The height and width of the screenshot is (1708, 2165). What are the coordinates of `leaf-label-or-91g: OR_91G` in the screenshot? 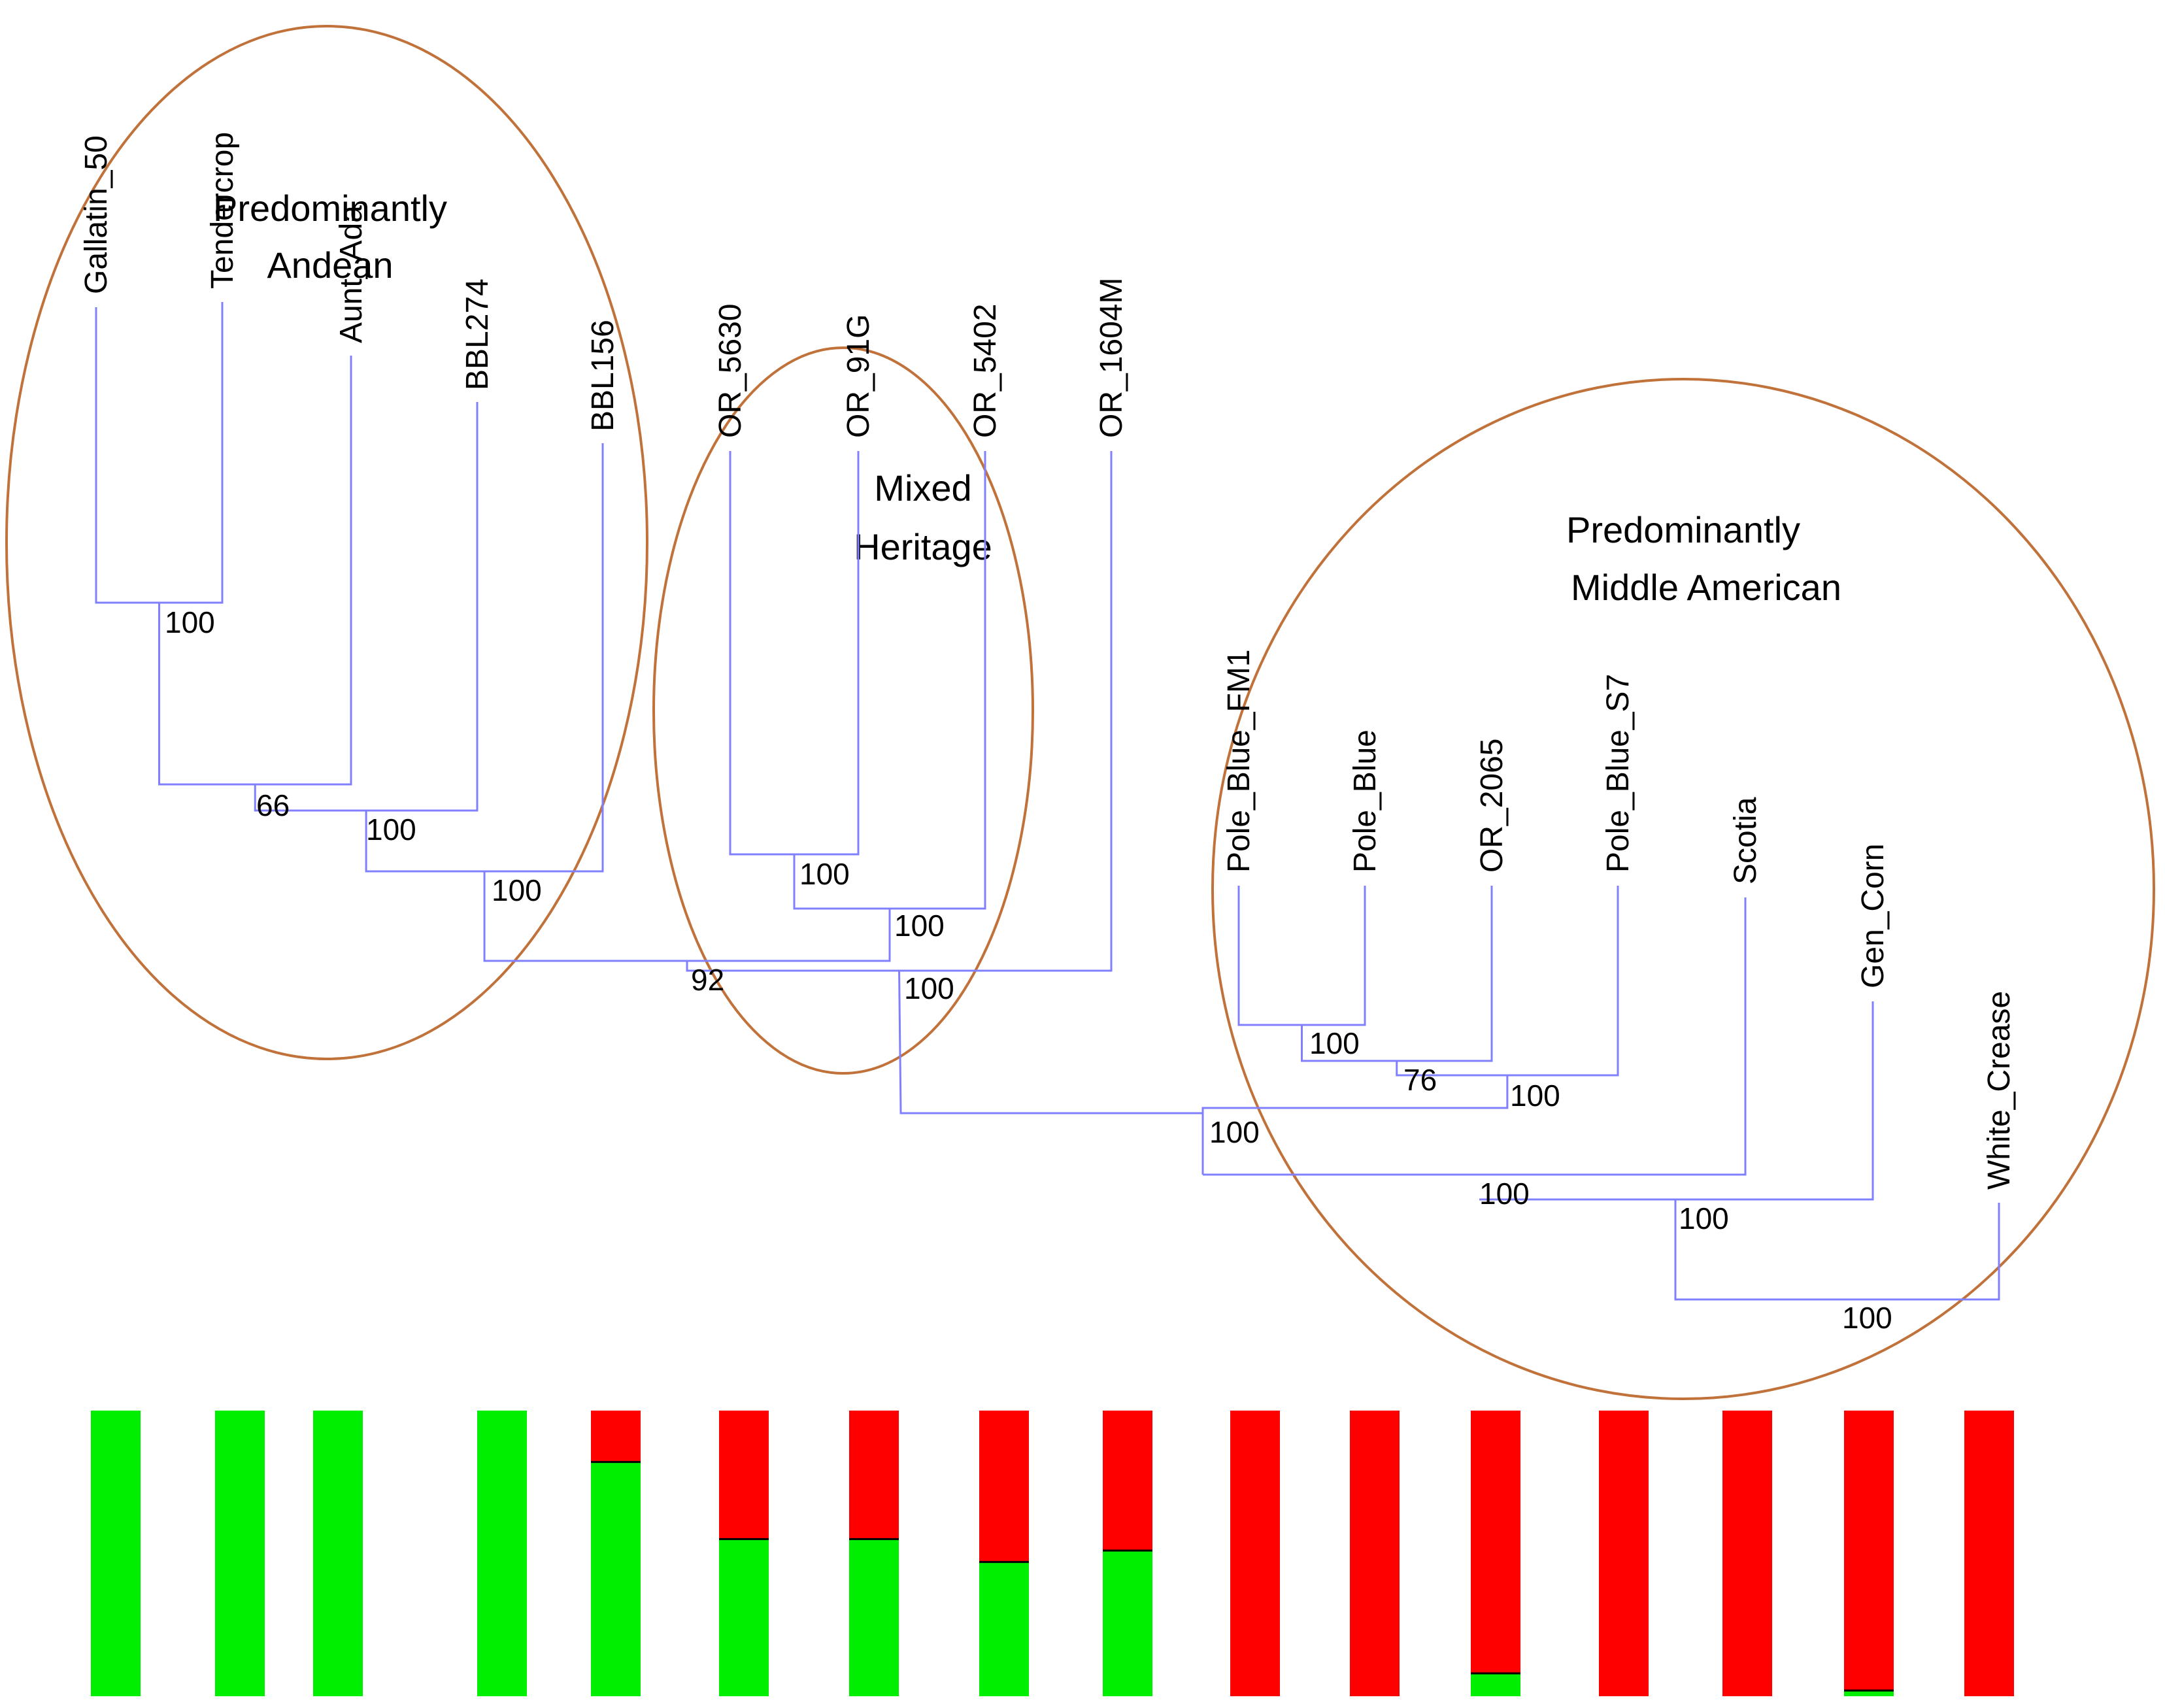 It's located at (858, 376).